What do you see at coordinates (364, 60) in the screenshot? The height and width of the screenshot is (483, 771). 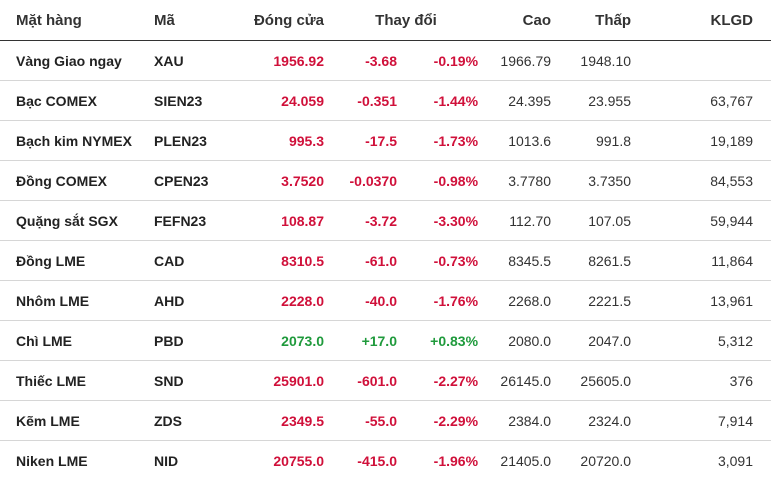 I see `cell-change: -3.68` at bounding box center [364, 60].